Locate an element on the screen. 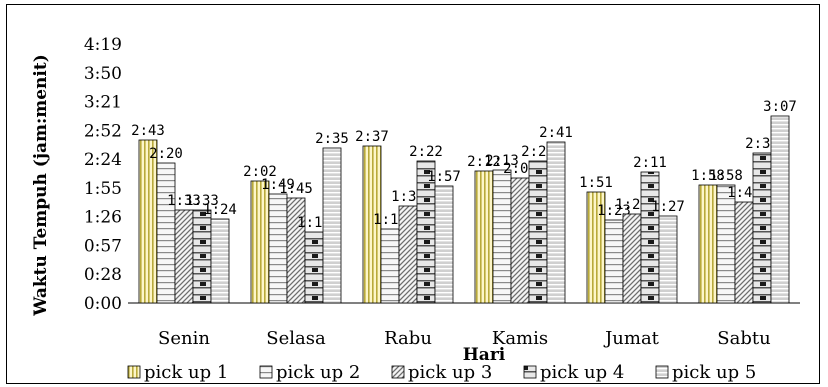 The image size is (828, 387). category-label: Jumat is located at coordinates (631, 338).